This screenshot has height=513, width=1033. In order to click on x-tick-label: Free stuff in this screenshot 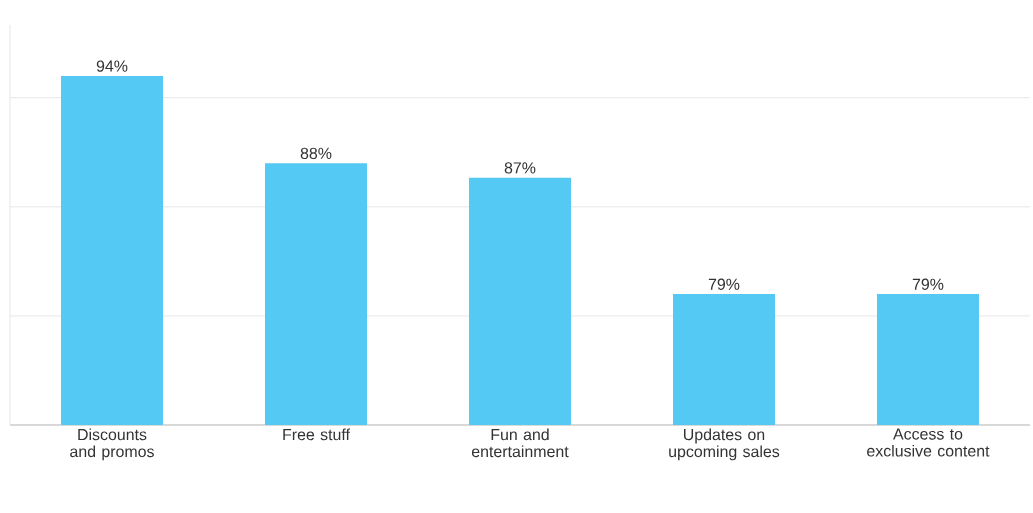, I will do `click(316, 434)`.